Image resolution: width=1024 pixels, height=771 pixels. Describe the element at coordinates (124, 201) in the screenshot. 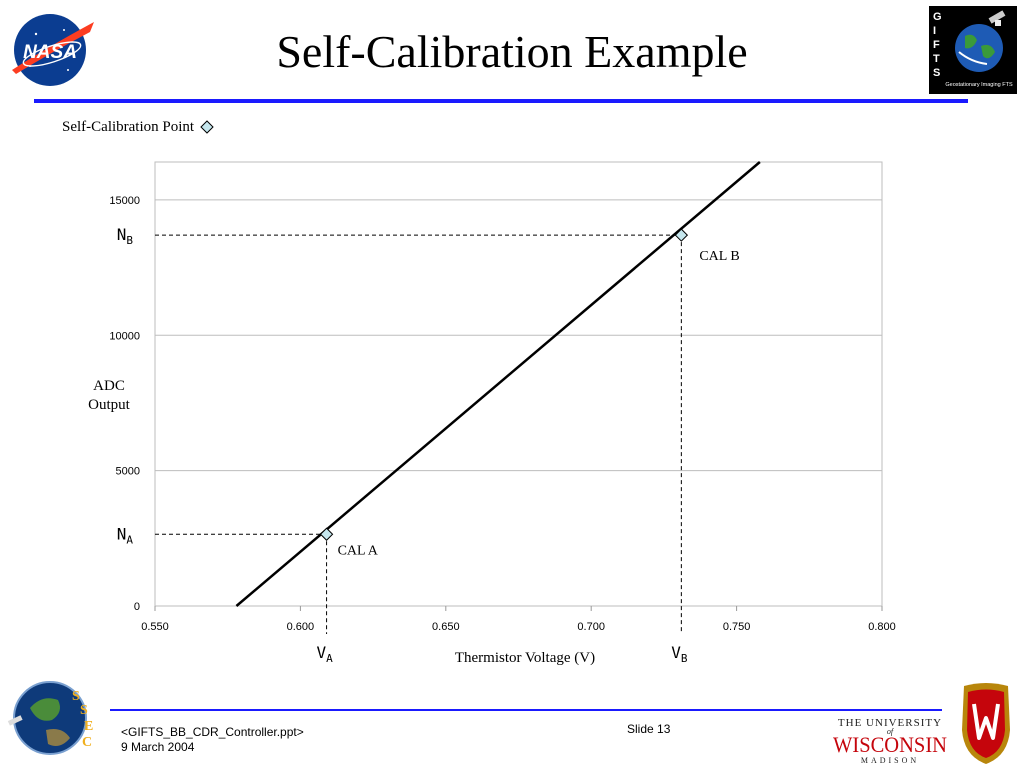

I see `y-tick-label: 15000` at that location.